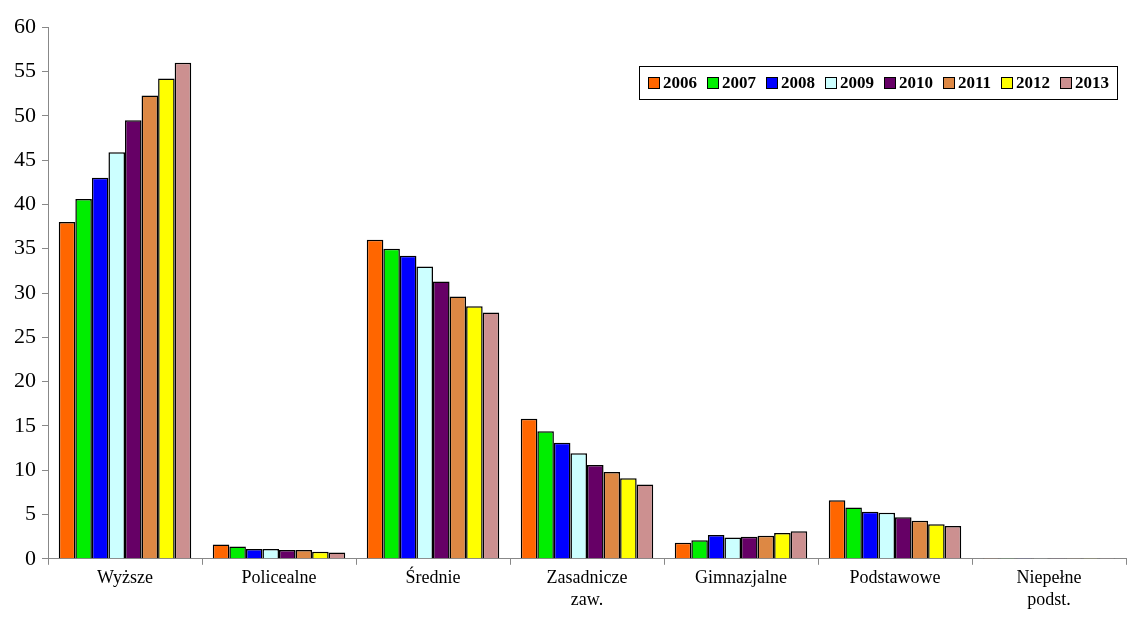 The height and width of the screenshot is (624, 1138). What do you see at coordinates (433, 577) in the screenshot?
I see `x-tick-label: Średnie` at bounding box center [433, 577].